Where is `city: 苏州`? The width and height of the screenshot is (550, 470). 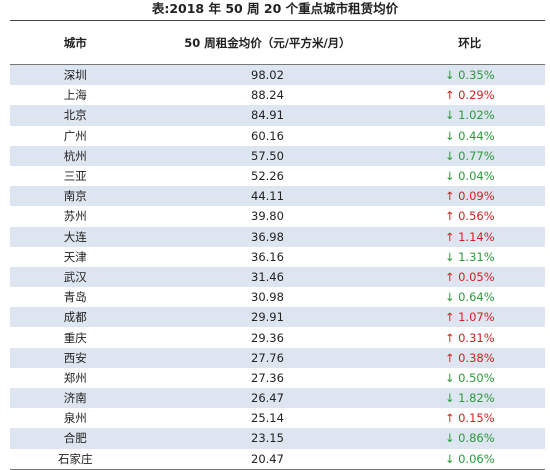 city: 苏州 is located at coordinates (75, 216).